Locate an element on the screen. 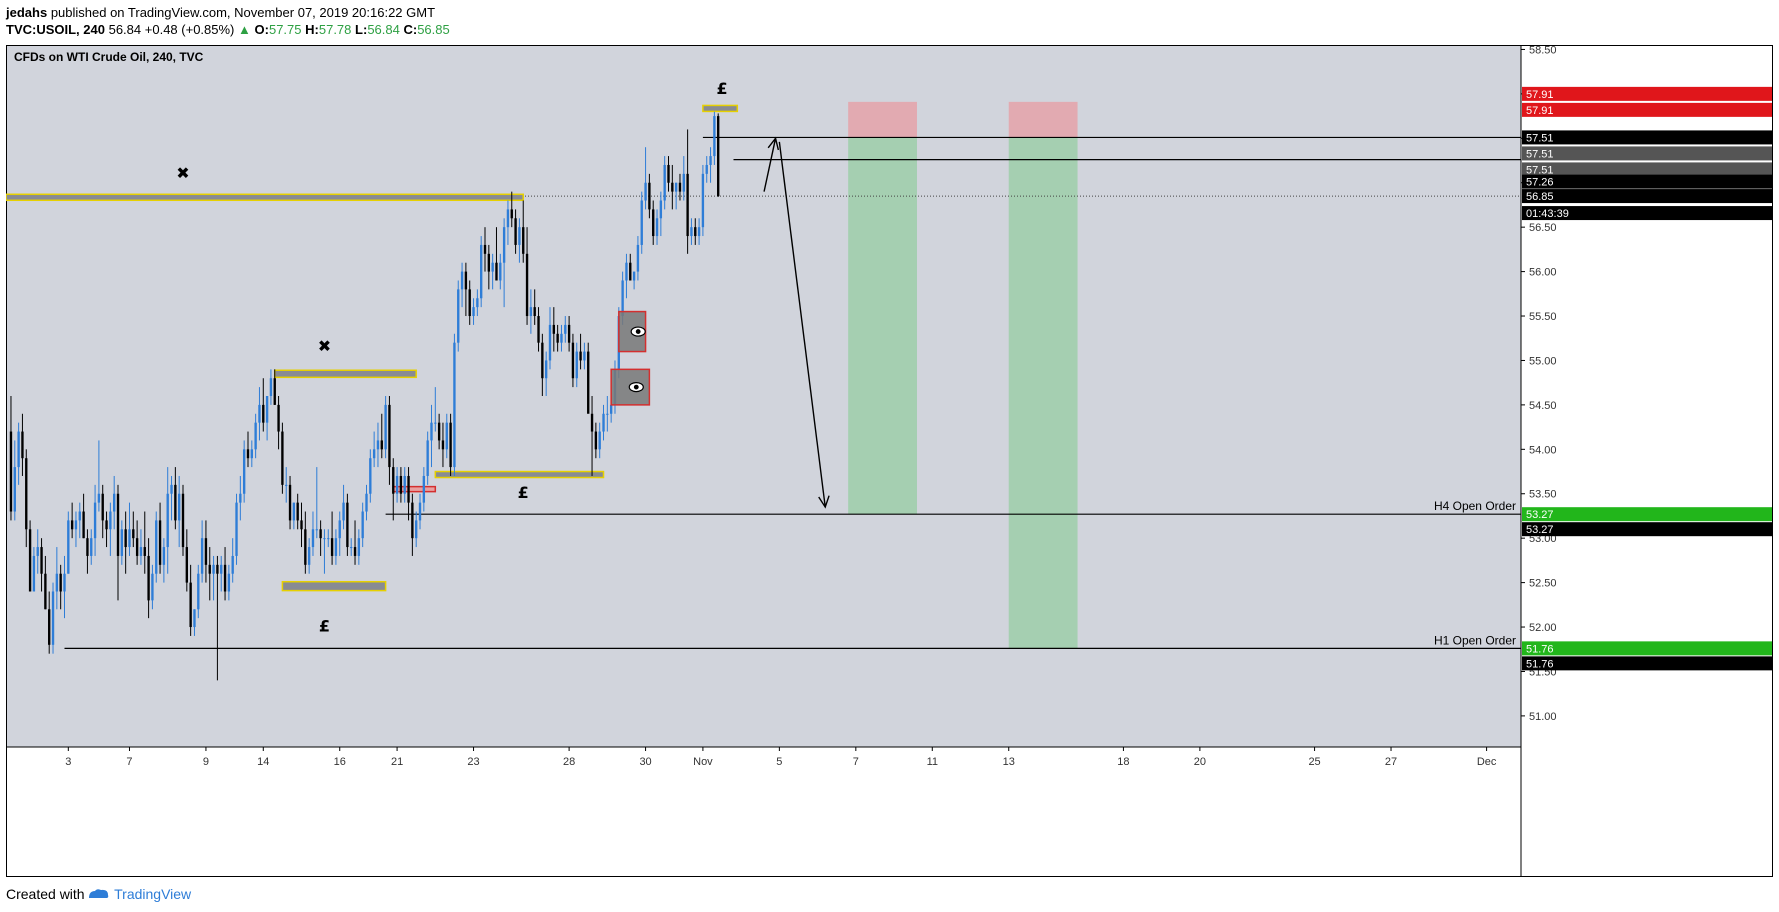 The image size is (1779, 912). x-tick-label: 28 is located at coordinates (569, 762).